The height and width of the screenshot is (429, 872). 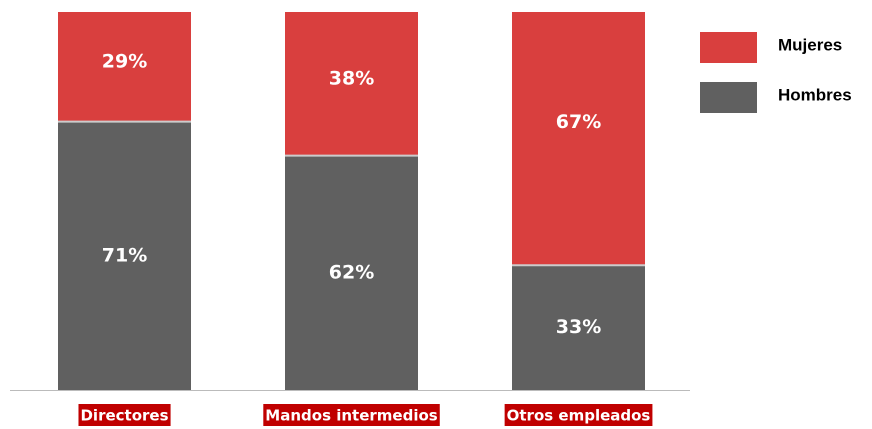 I want to click on value-label: 71%, so click(x=124, y=255).